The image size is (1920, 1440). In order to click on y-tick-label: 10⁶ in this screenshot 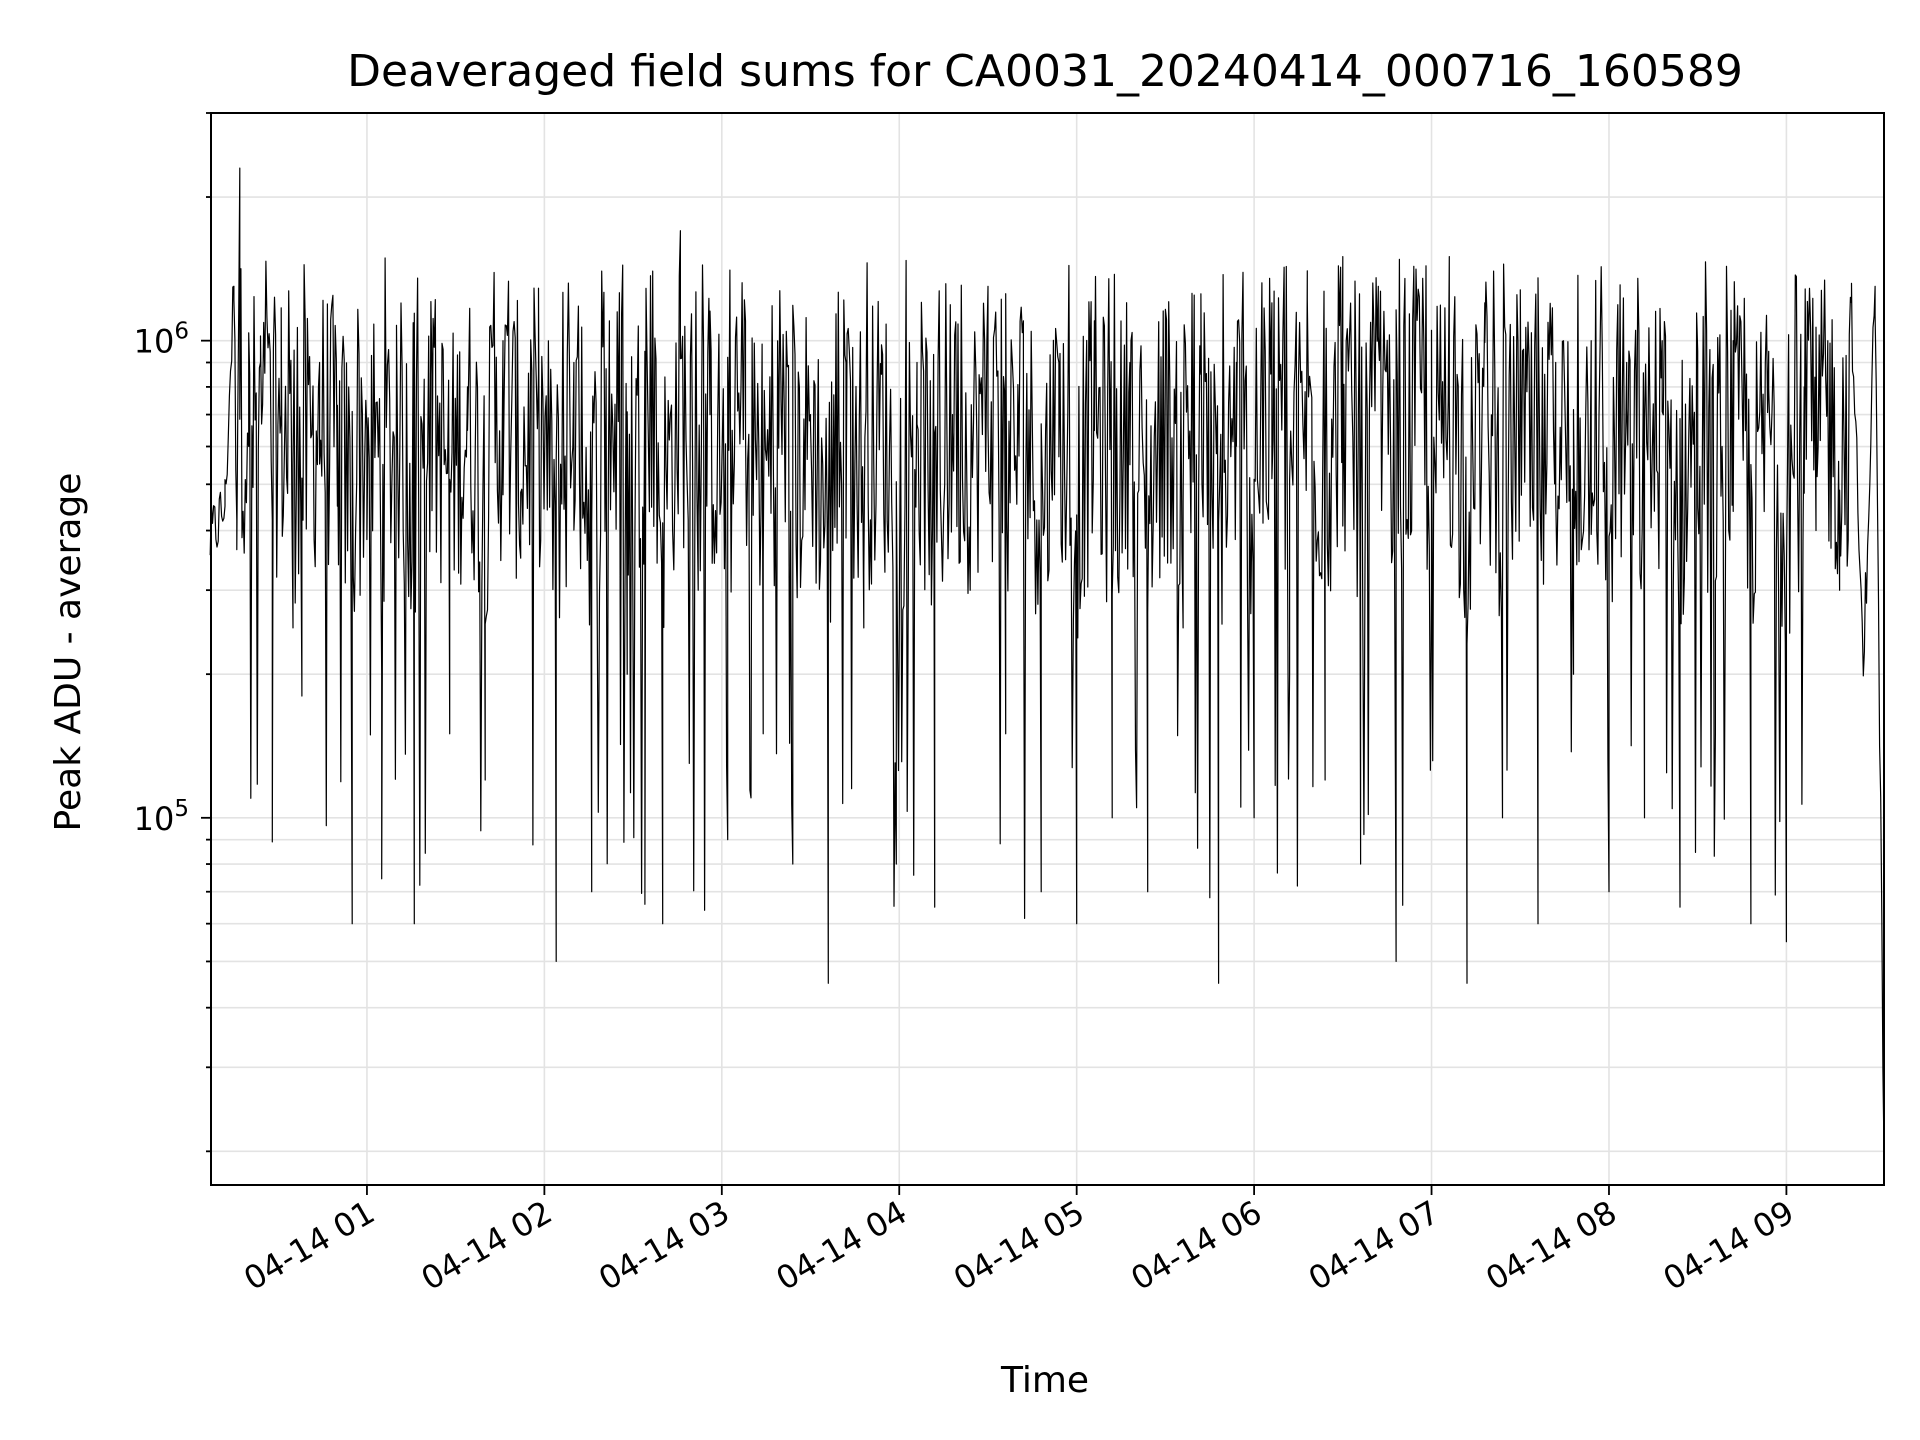, I will do `click(161, 340)`.